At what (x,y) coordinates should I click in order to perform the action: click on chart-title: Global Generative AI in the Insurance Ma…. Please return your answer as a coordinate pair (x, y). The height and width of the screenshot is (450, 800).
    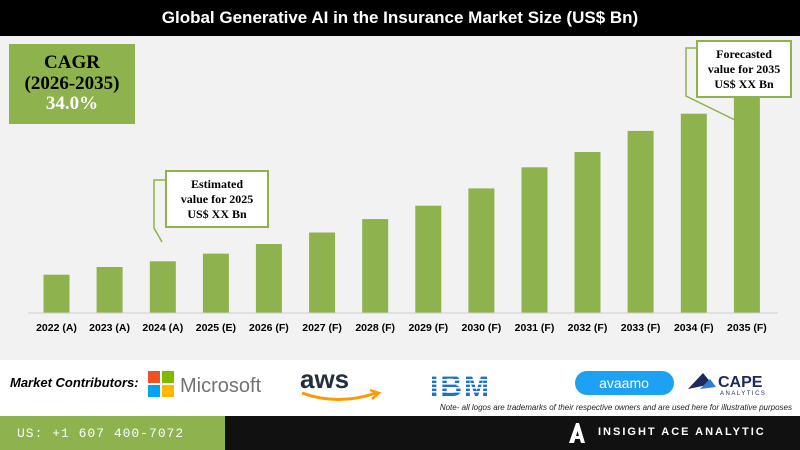
    Looking at the image, I should click on (400, 18).